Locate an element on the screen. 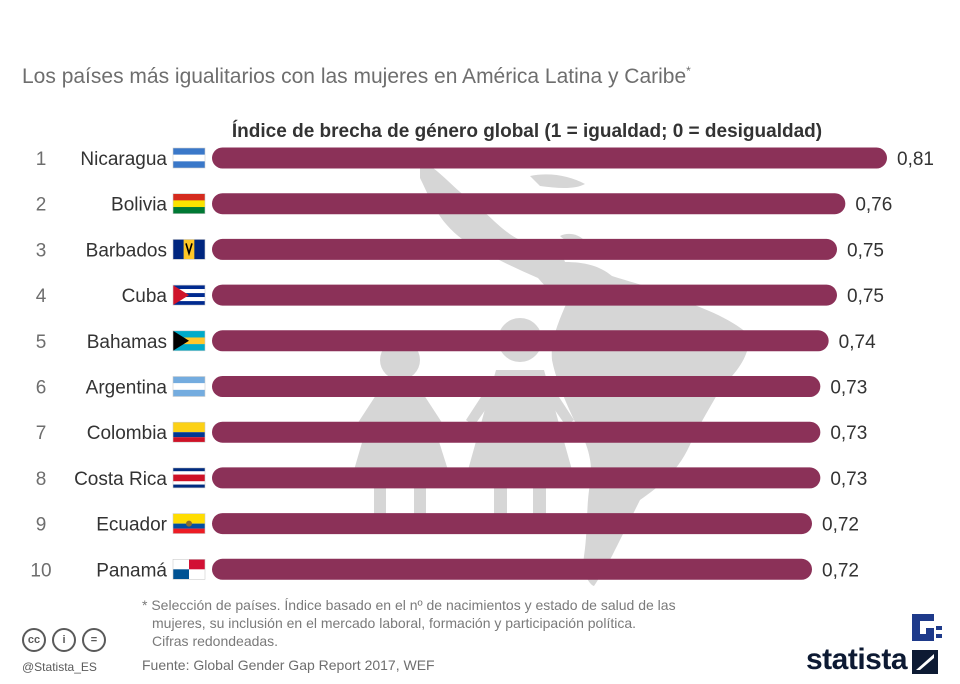 The height and width of the screenshot is (684, 960). rank-label: 7 is located at coordinates (41, 433).